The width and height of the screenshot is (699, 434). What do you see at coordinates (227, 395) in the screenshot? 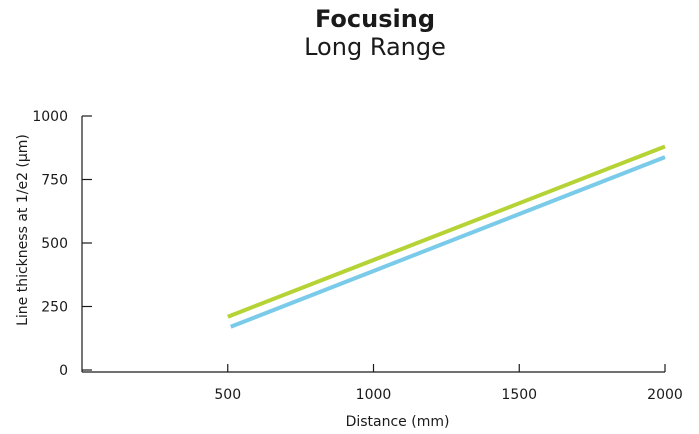
I see `x-tick-label: 500` at bounding box center [227, 395].